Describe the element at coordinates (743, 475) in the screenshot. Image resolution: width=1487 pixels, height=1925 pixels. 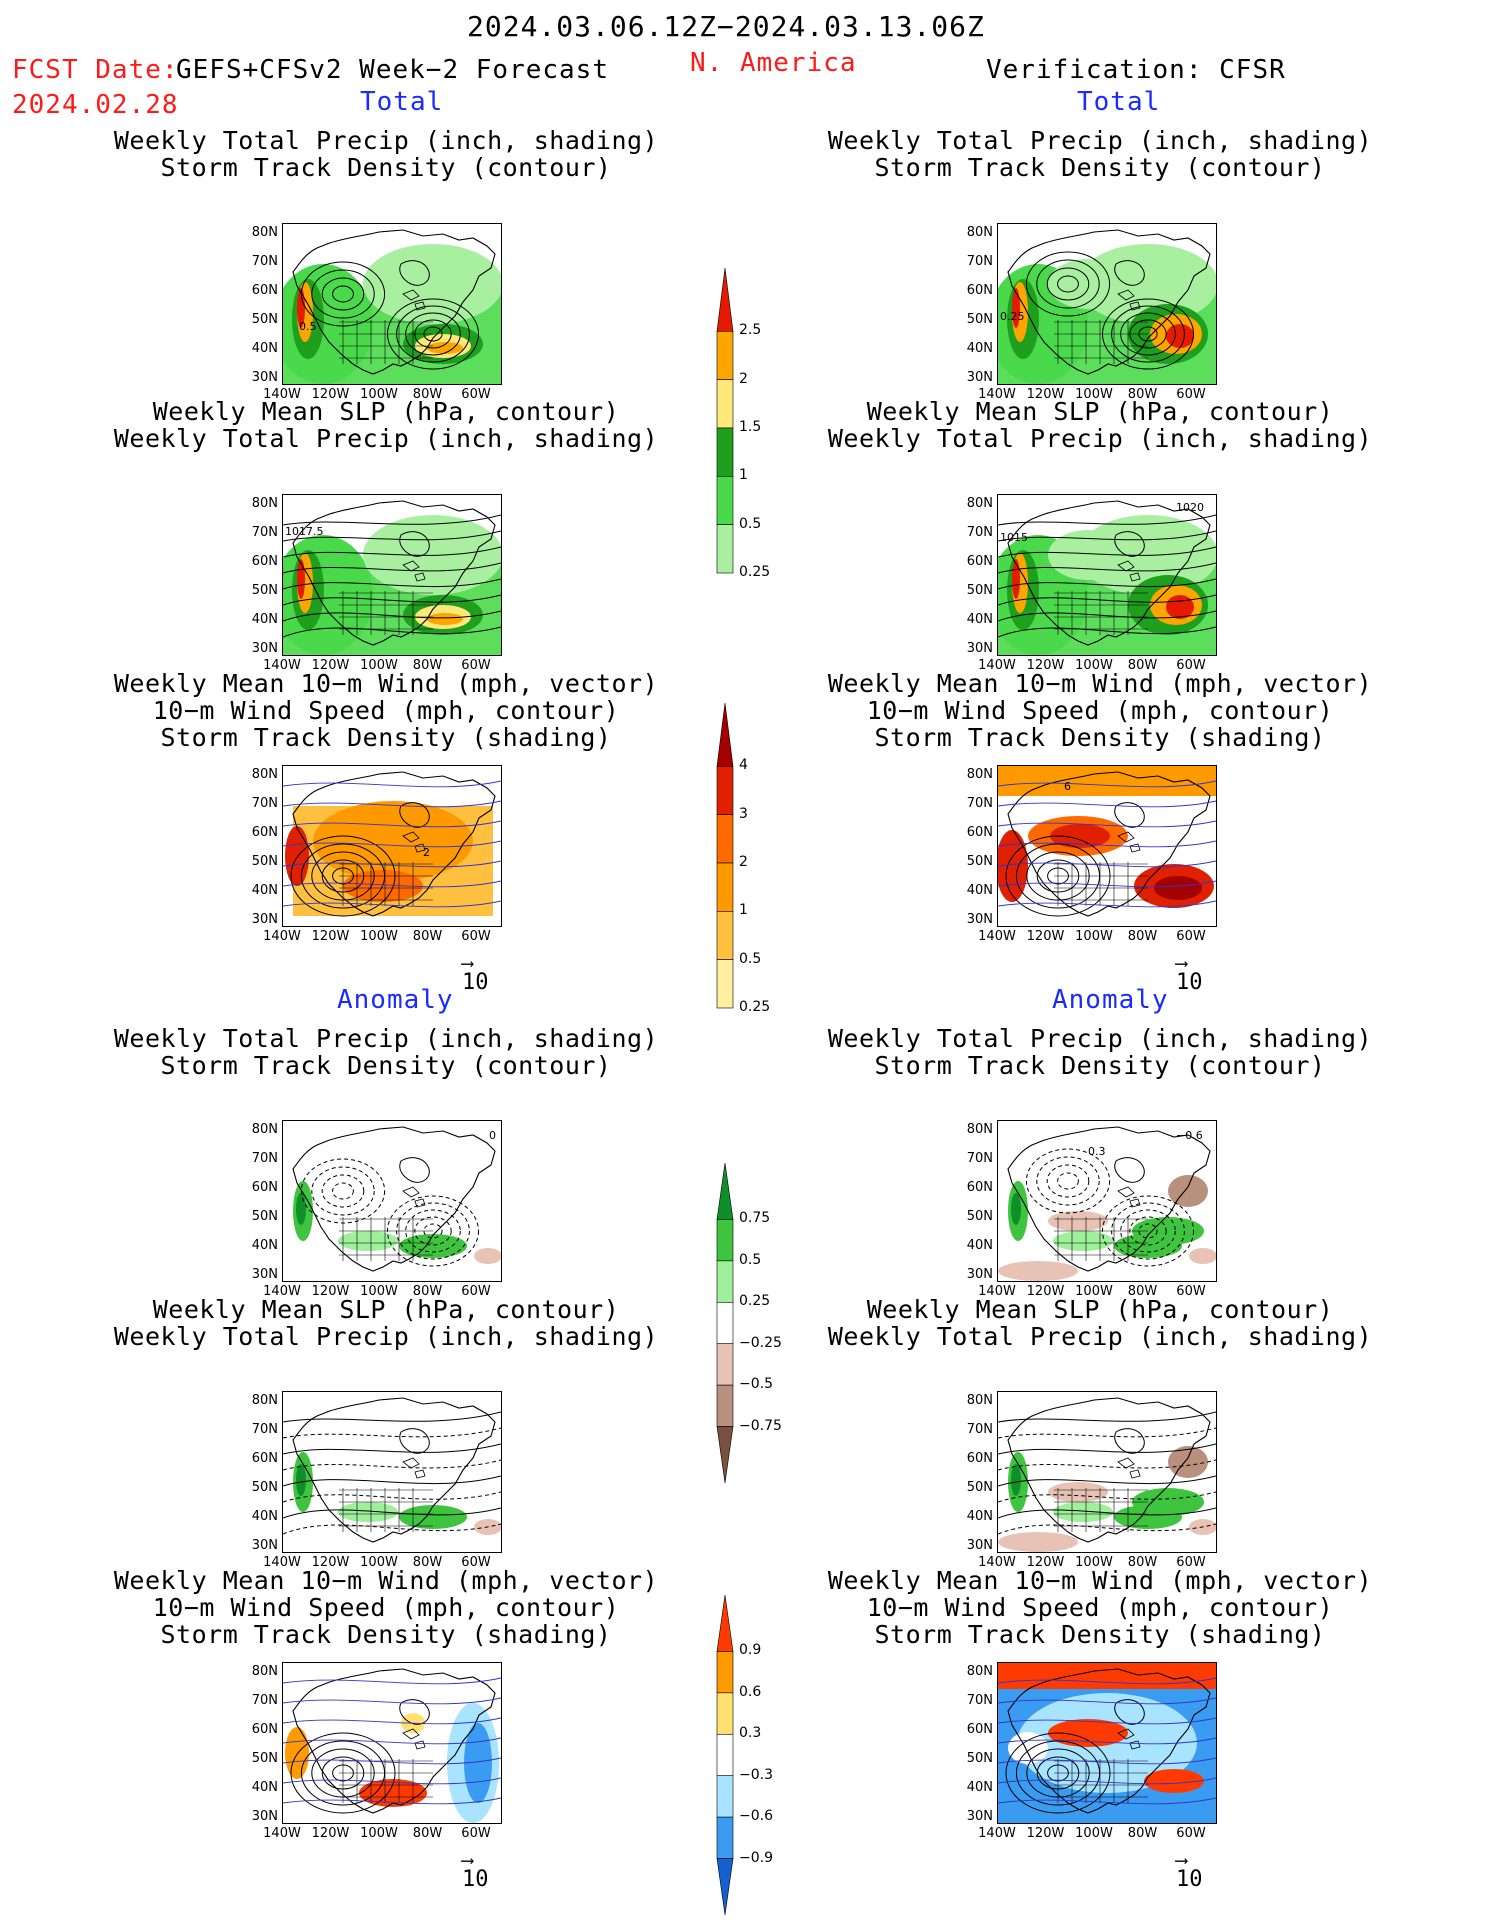
I see `colorbar-label: 1` at that location.